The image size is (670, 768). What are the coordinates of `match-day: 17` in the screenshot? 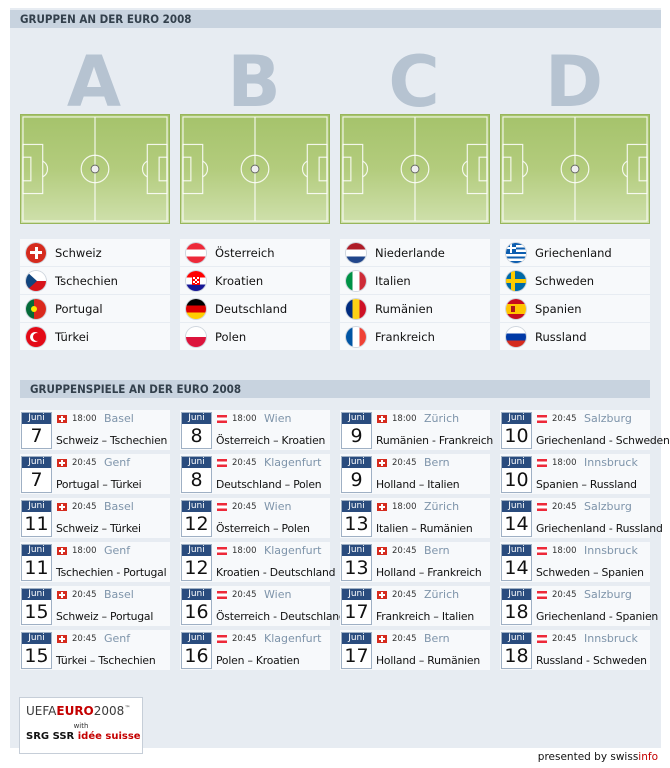 It's located at (356, 612).